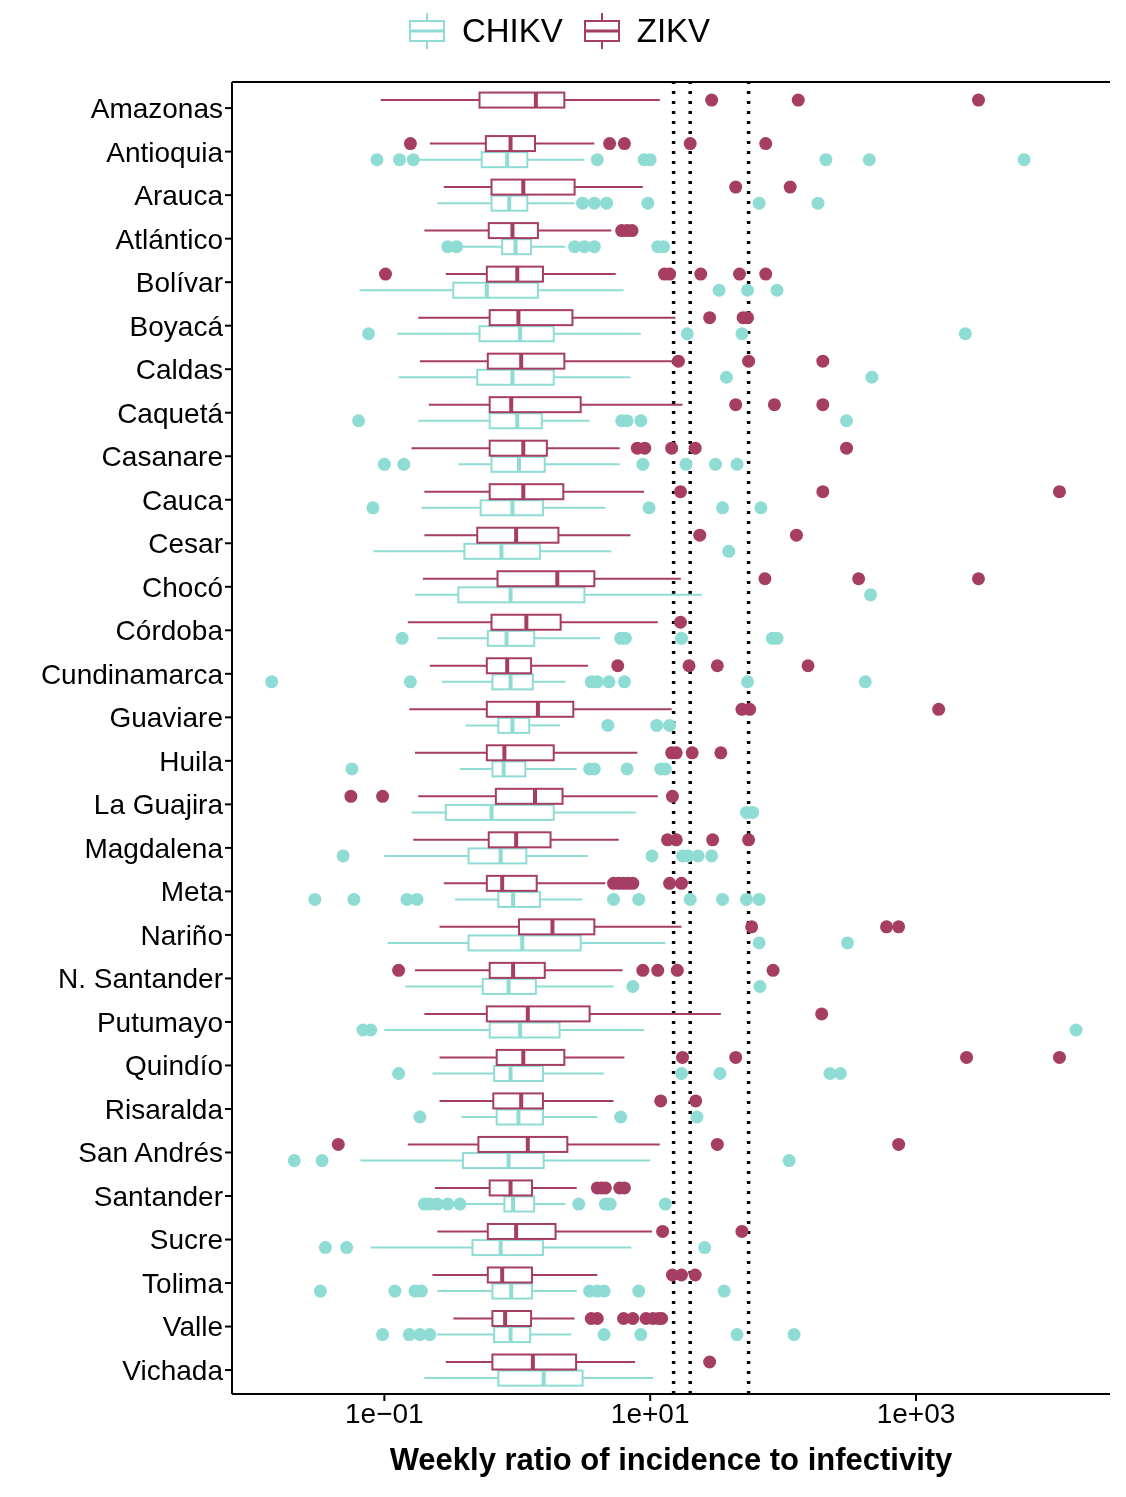  What do you see at coordinates (512, 31) in the screenshot?
I see `legend-label: CHIKV` at bounding box center [512, 31].